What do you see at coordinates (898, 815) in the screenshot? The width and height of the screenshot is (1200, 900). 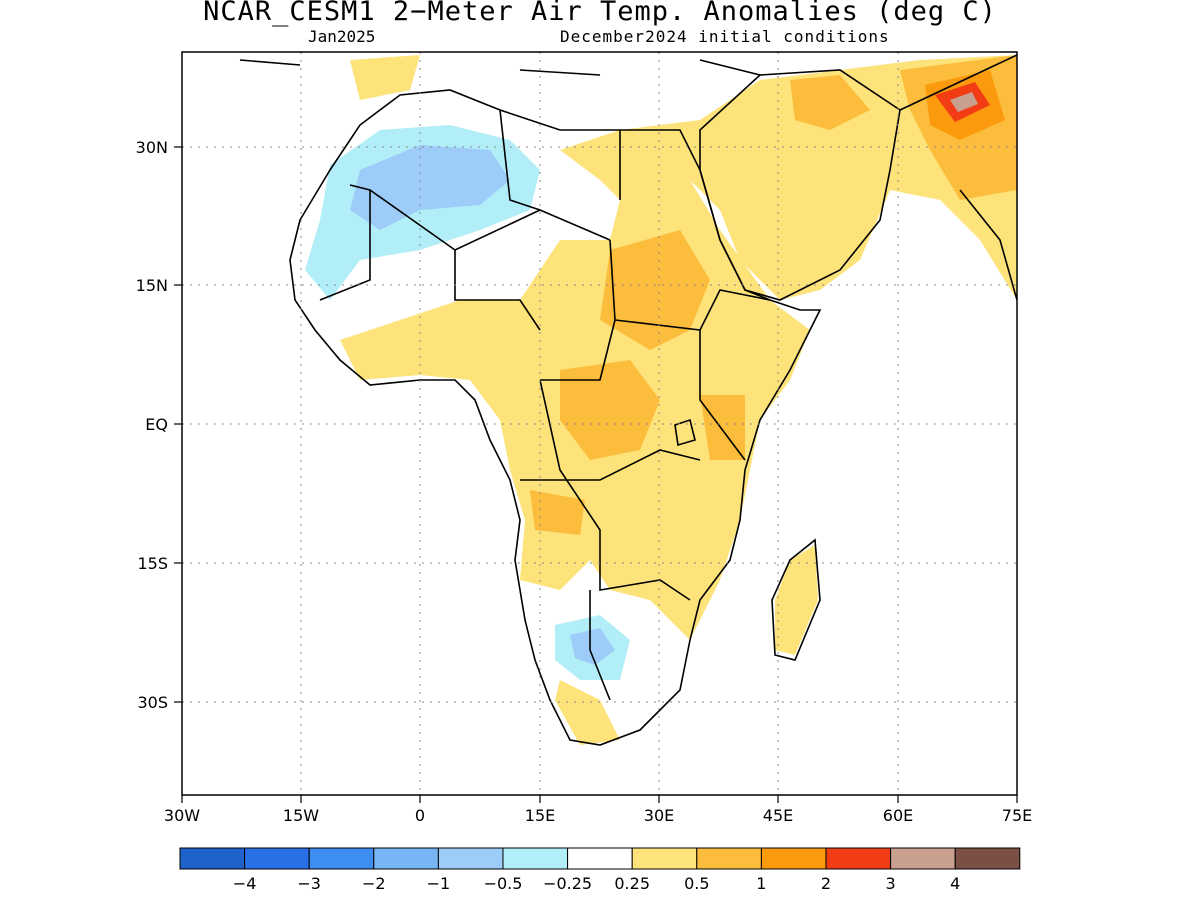 I see `x-tick-label: 60E` at bounding box center [898, 815].